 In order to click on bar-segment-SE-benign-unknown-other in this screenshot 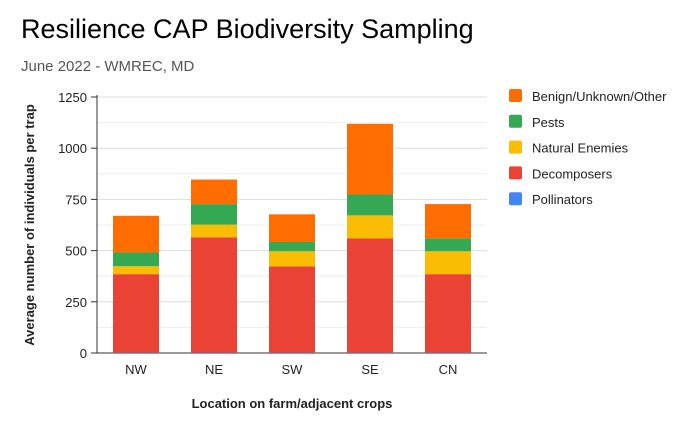, I will do `click(370, 159)`.